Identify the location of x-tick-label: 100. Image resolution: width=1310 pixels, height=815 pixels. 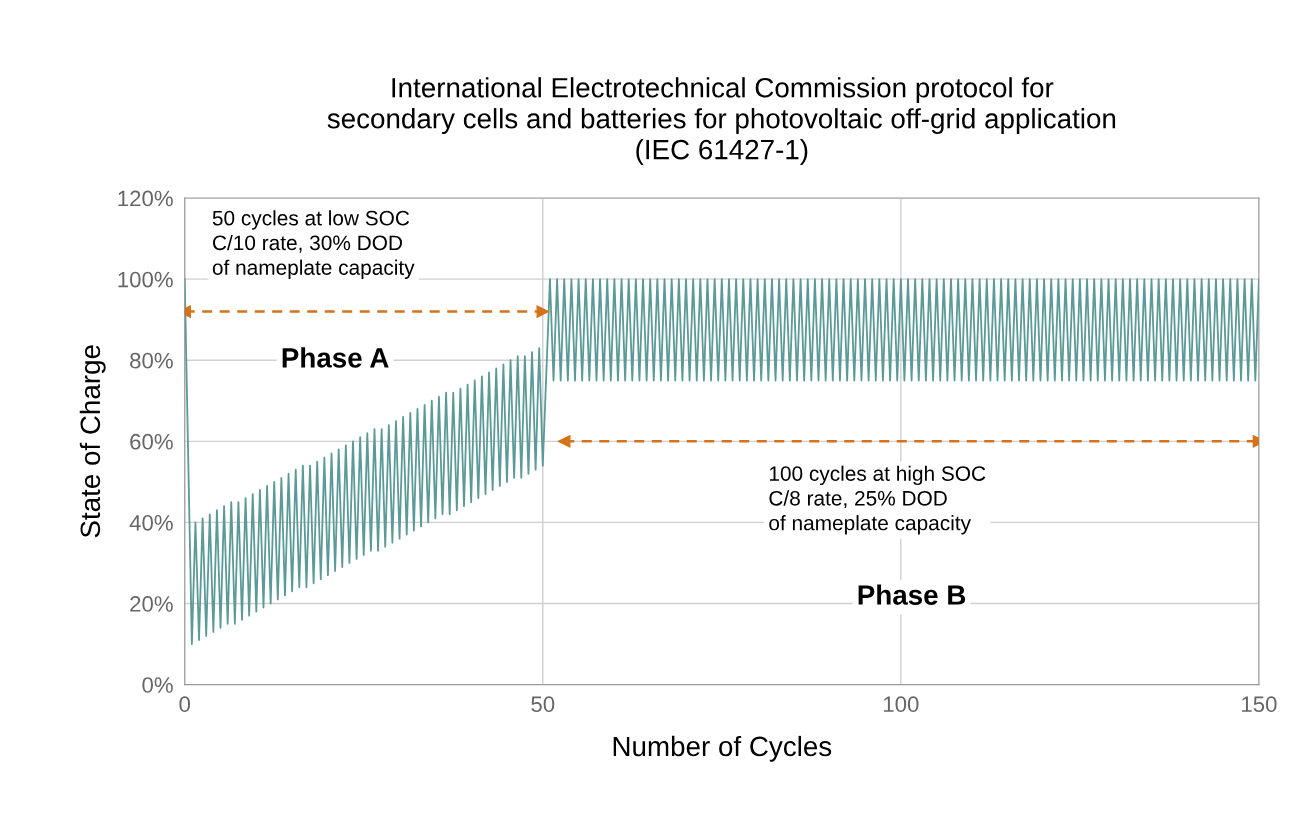
(901, 704).